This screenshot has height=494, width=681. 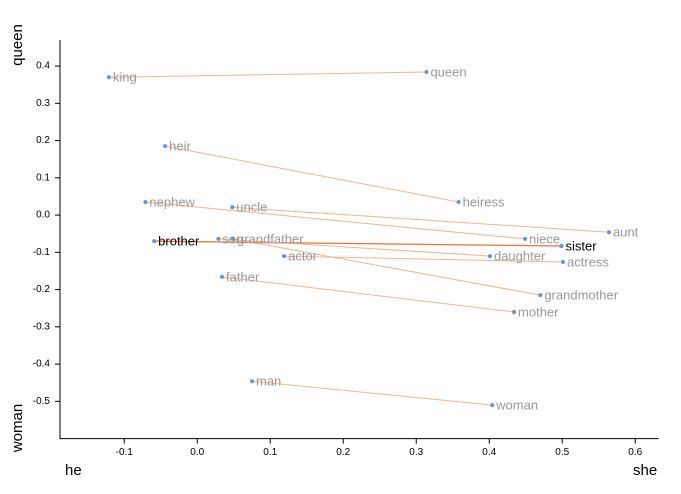 I want to click on word-label: heiress, so click(x=484, y=201).